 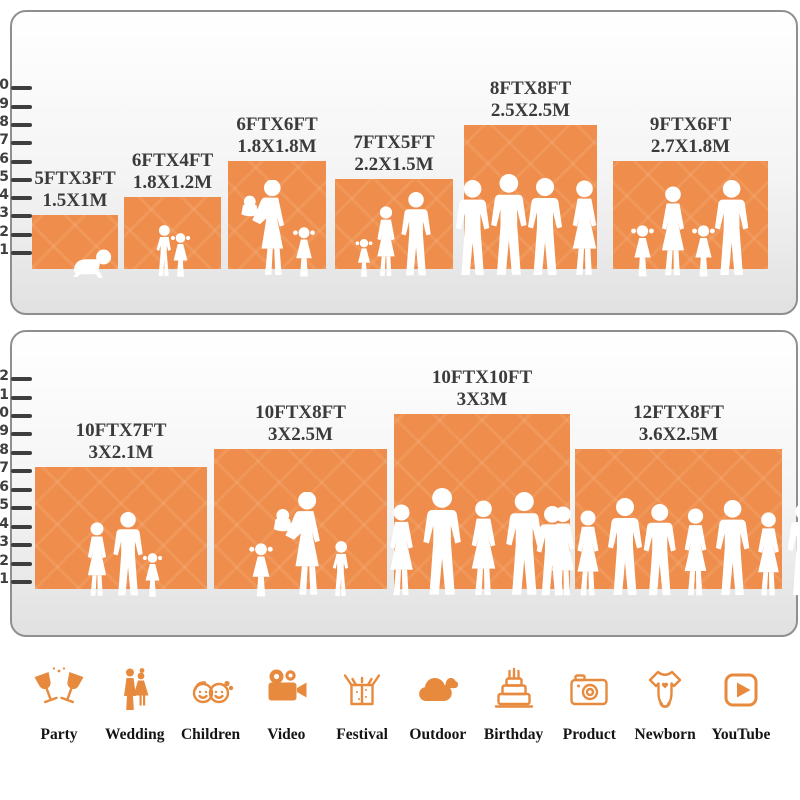 I want to click on backdrop-7ftx5ft: 7FTX5FT 2.2X1.5M, so click(x=394, y=204).